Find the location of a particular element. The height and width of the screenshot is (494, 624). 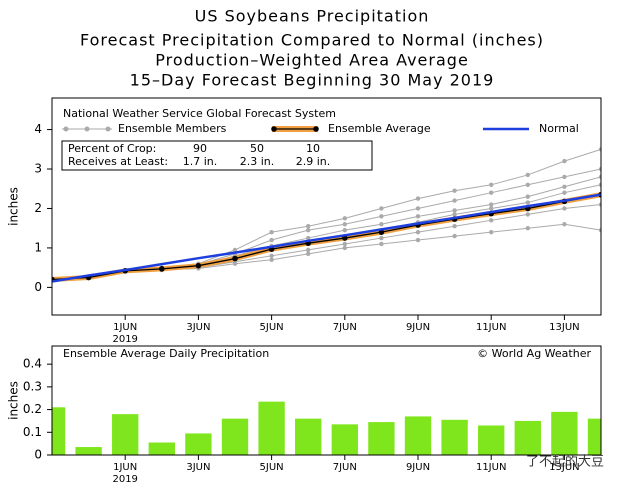

subtitle: Production–Weighted Area Average is located at coordinates (312, 60).